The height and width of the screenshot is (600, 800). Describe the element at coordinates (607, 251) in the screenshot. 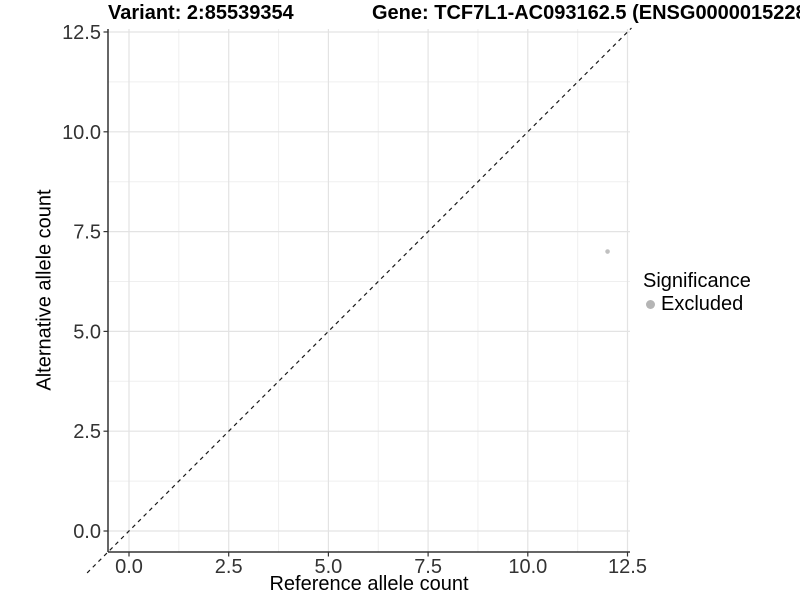

I see `data-point` at that location.